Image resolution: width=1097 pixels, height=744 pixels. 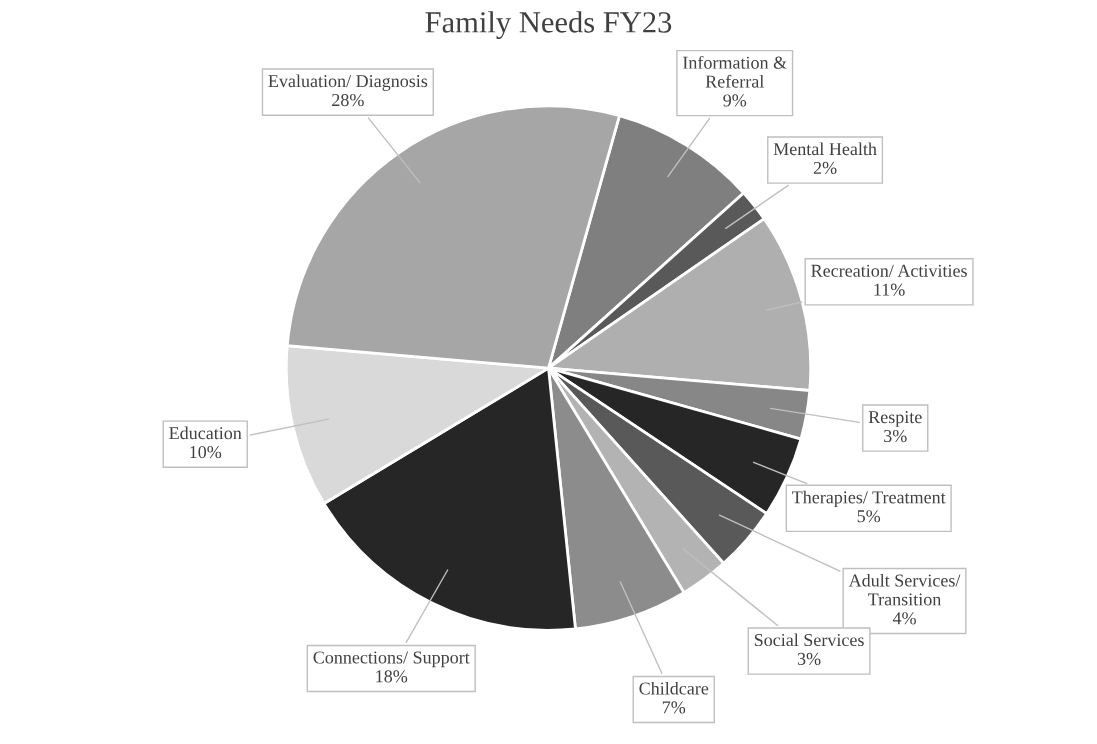 What do you see at coordinates (392, 676) in the screenshot?
I see `data-label: 18%` at bounding box center [392, 676].